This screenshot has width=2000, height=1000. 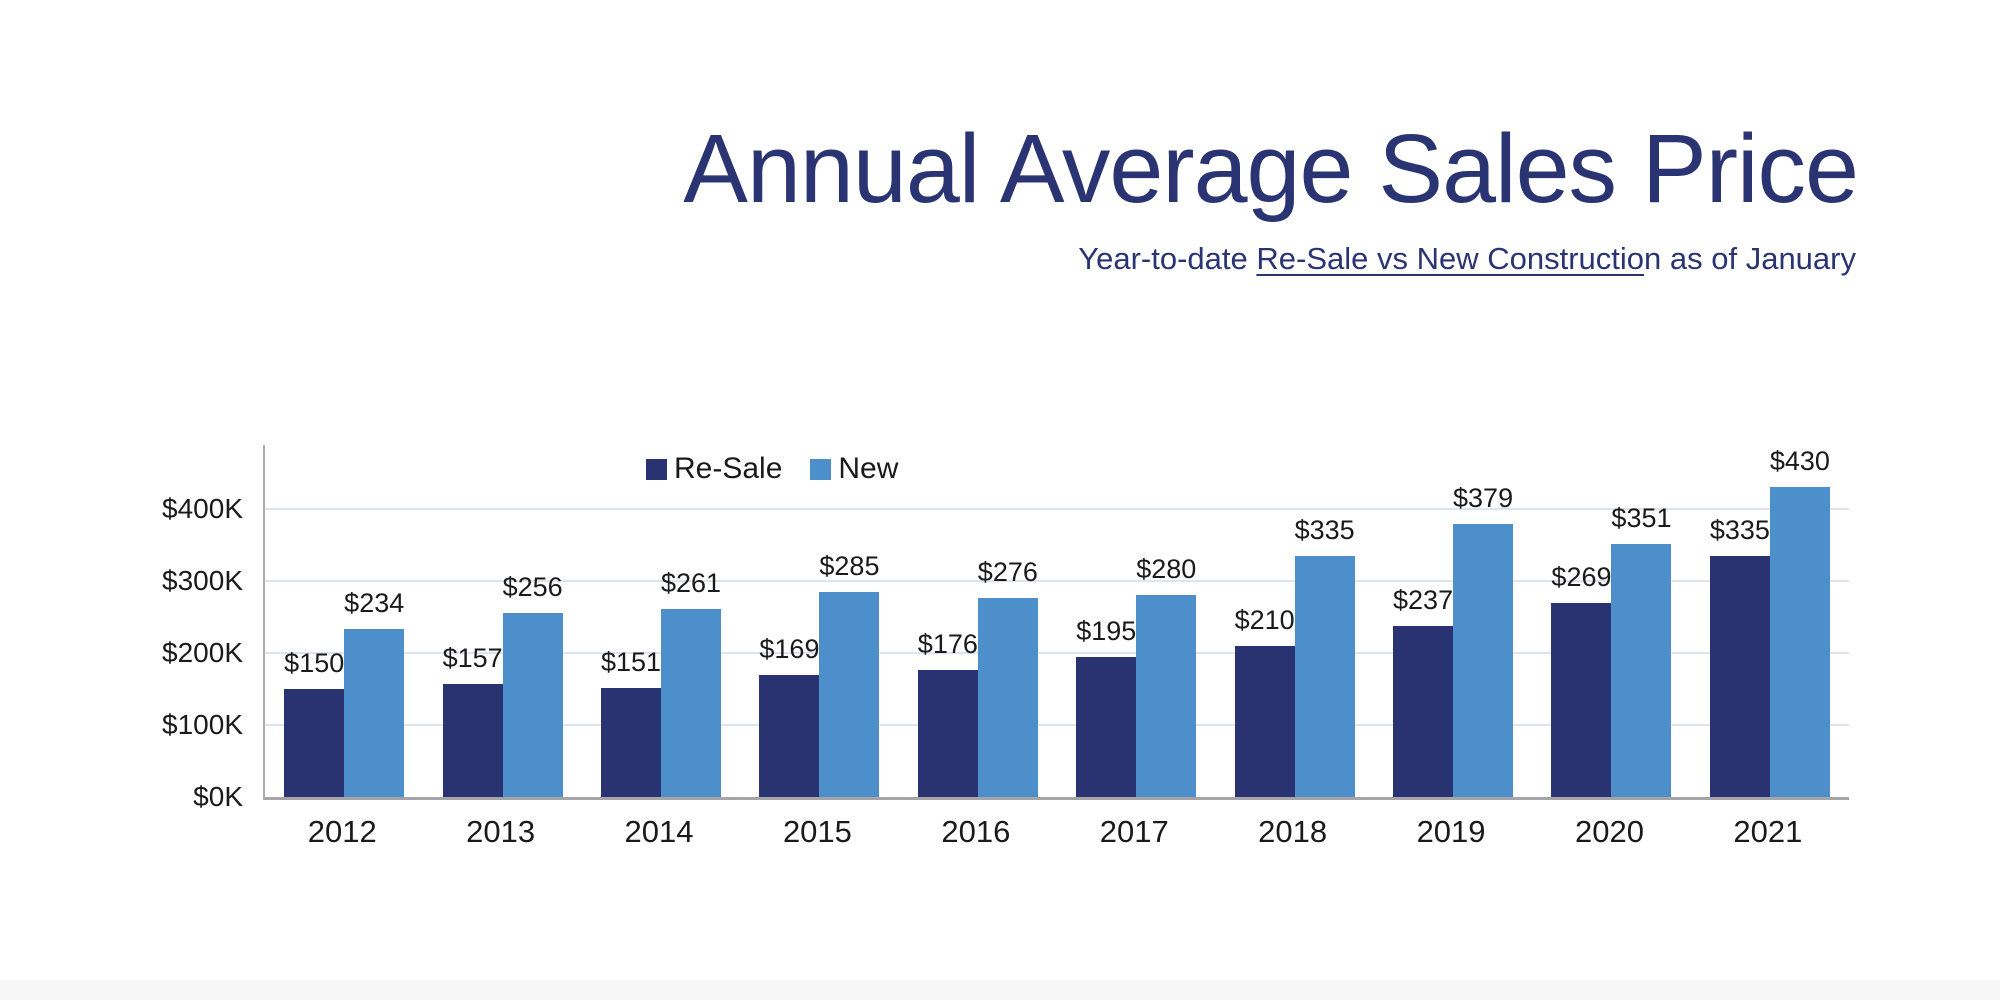 I want to click on bar-group-2021: $335 $430, so click(x=1770, y=621).